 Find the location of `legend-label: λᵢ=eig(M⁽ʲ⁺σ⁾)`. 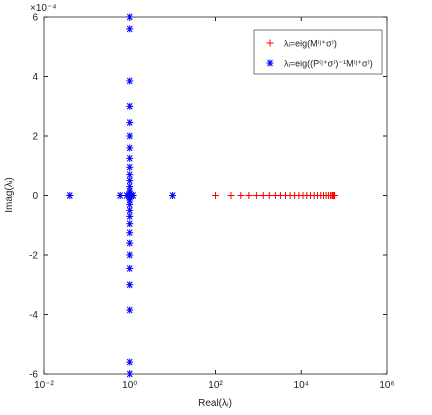

legend-label: λᵢ=eig(M⁽ʲ⁺σ⁾) is located at coordinates (310, 44).